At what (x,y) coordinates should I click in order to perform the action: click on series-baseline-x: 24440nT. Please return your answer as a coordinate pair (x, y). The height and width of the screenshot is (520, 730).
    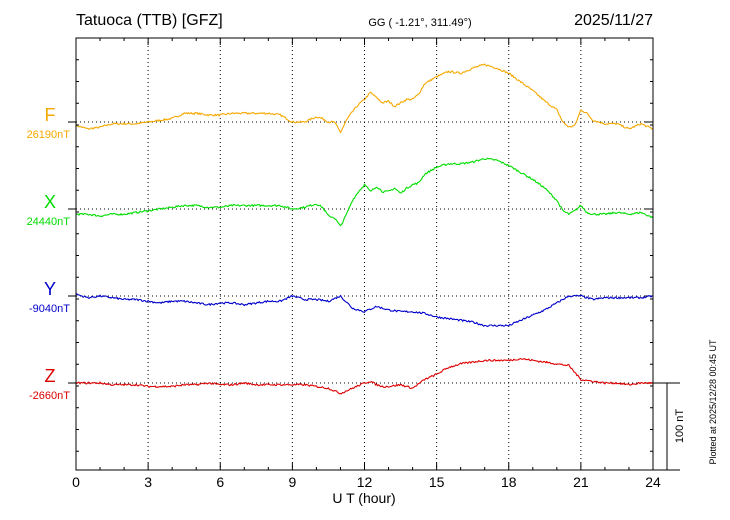
    Looking at the image, I should click on (49, 222).